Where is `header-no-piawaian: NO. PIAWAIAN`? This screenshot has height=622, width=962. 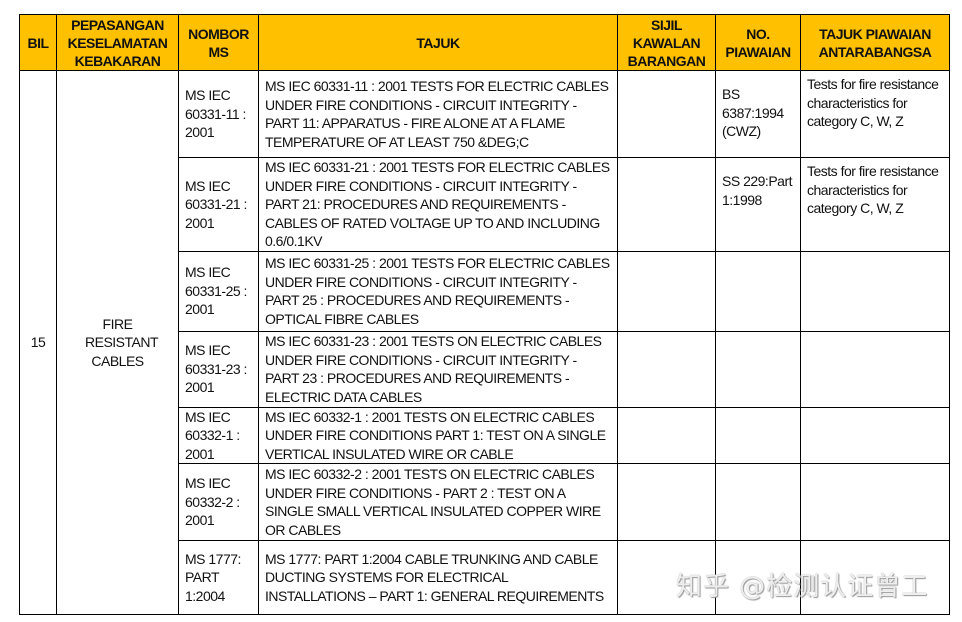 header-no-piawaian: NO. PIAWAIAN is located at coordinates (758, 42).